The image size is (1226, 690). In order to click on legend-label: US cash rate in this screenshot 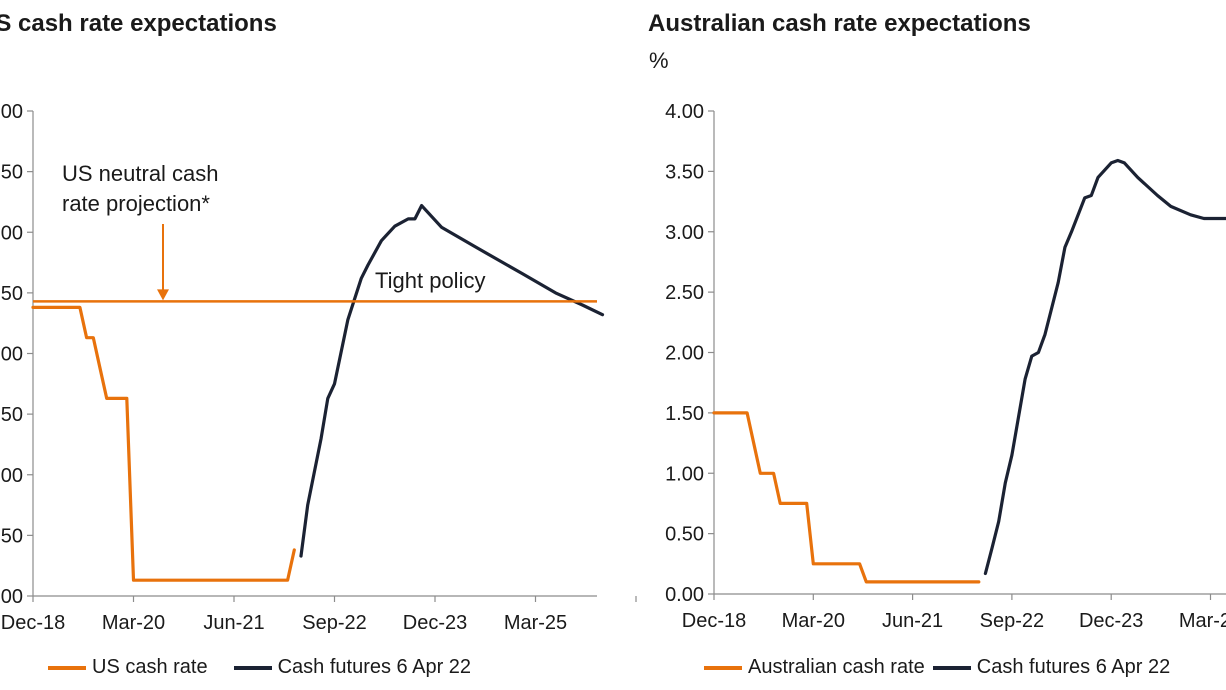, I will do `click(150, 667)`.